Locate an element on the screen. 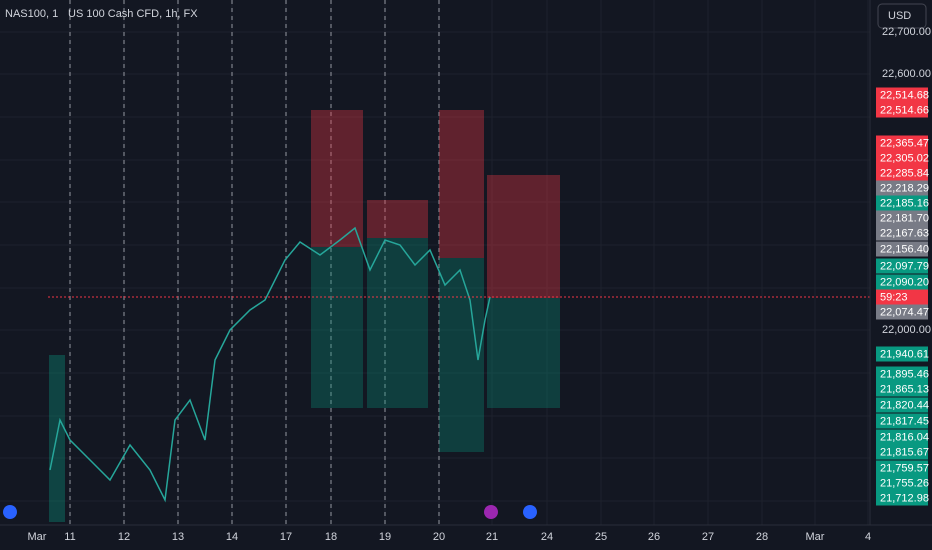 The width and height of the screenshot is (932, 550). symbol: NAS100, 1 is located at coordinates (31, 14).